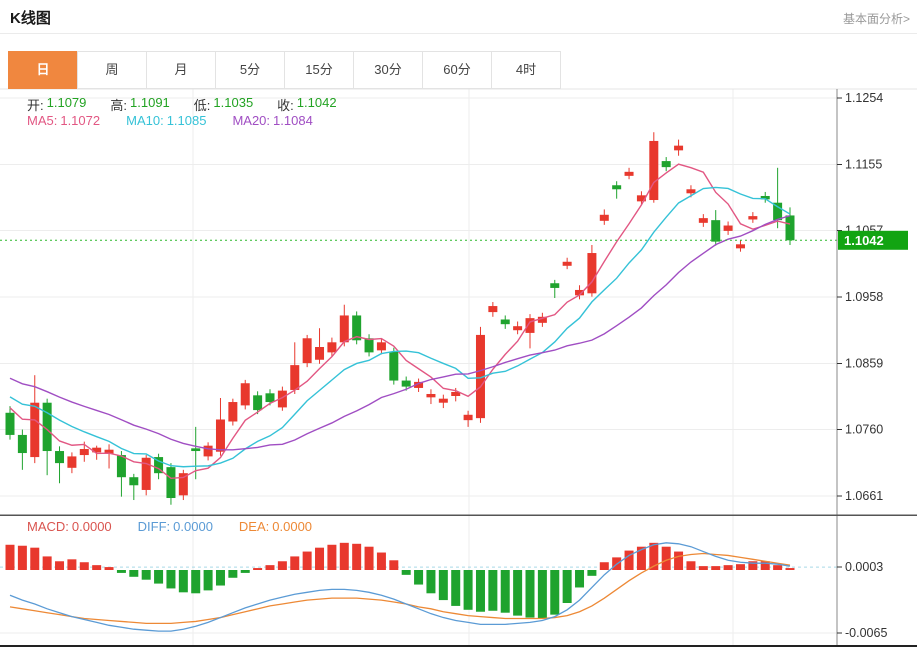 This screenshot has height=651, width=917. What do you see at coordinates (233, 102) in the screenshot?
I see `low-value: 1.1035` at bounding box center [233, 102].